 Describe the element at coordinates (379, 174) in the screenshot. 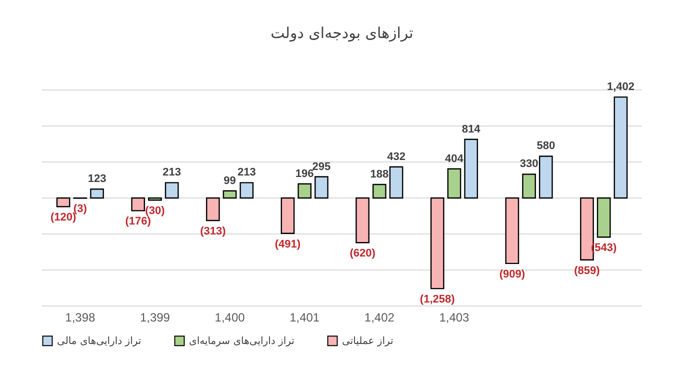

I see `data-label: 188` at that location.